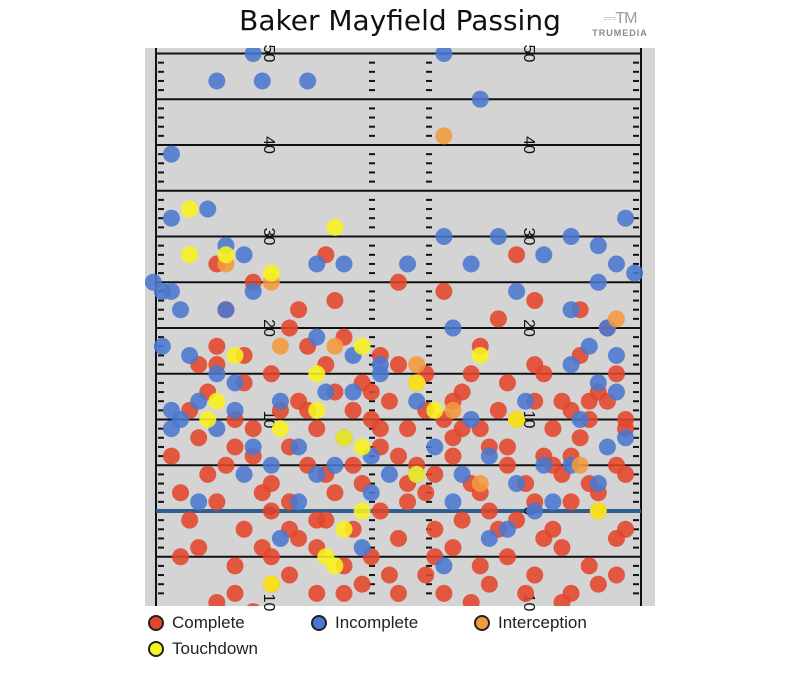 The image size is (800, 692). Describe the element at coordinates (364, 623) in the screenshot. I see `legend-incomplete: Incomplete` at that location.